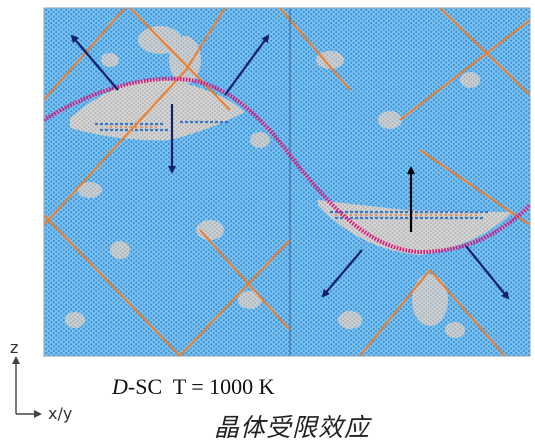 The height and width of the screenshot is (446, 535). Describe the element at coordinates (120, 386) in the screenshot. I see `caption-prefix: D` at that location.